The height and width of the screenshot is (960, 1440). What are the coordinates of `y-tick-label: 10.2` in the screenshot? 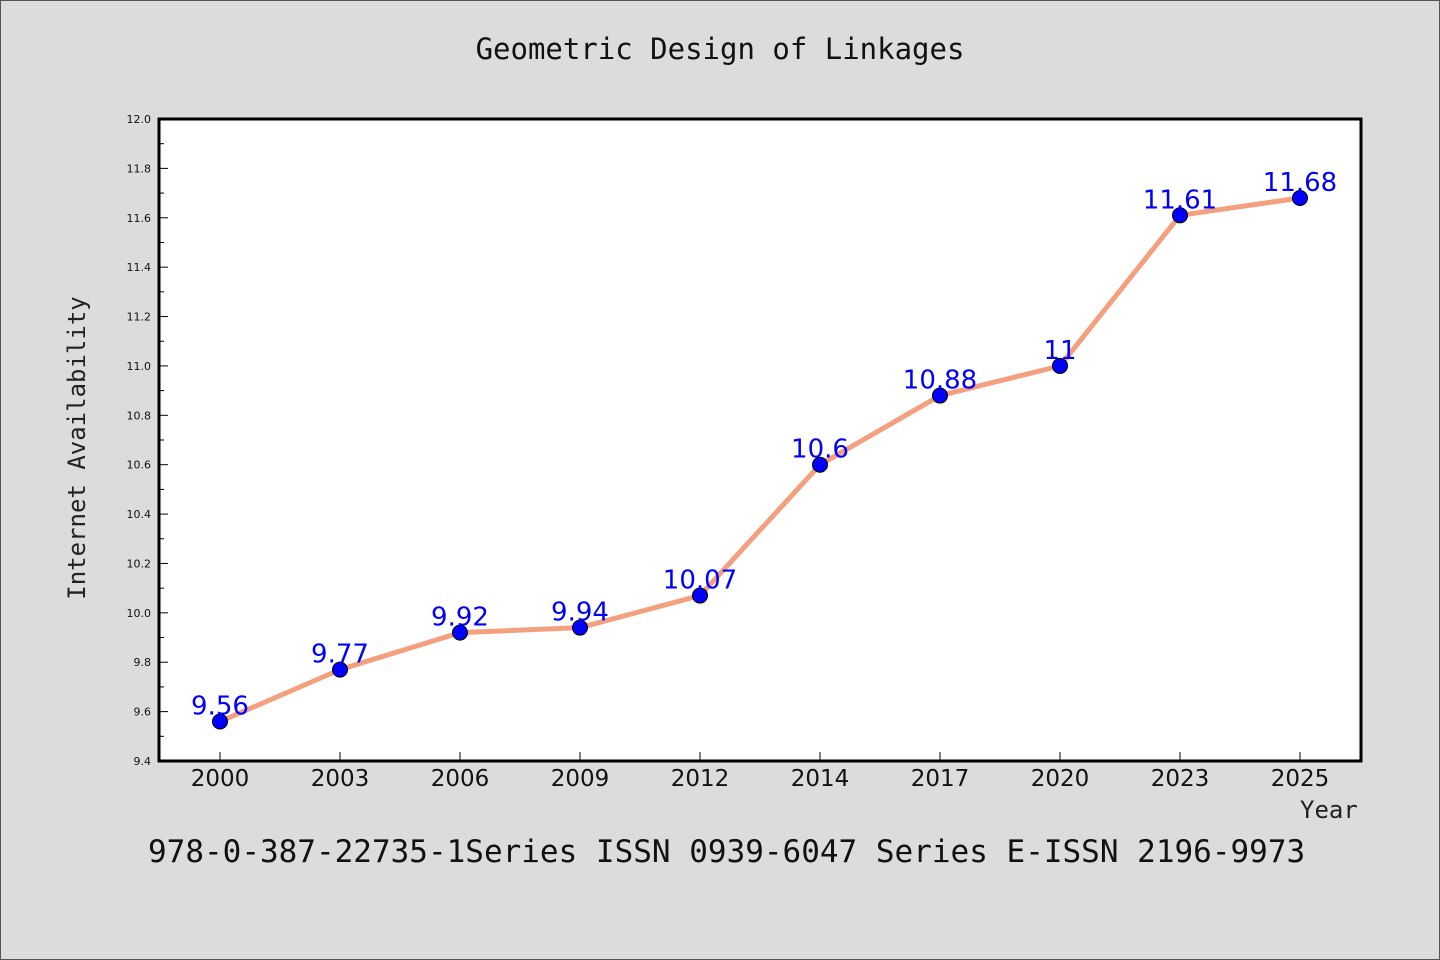 It's located at (139, 563).